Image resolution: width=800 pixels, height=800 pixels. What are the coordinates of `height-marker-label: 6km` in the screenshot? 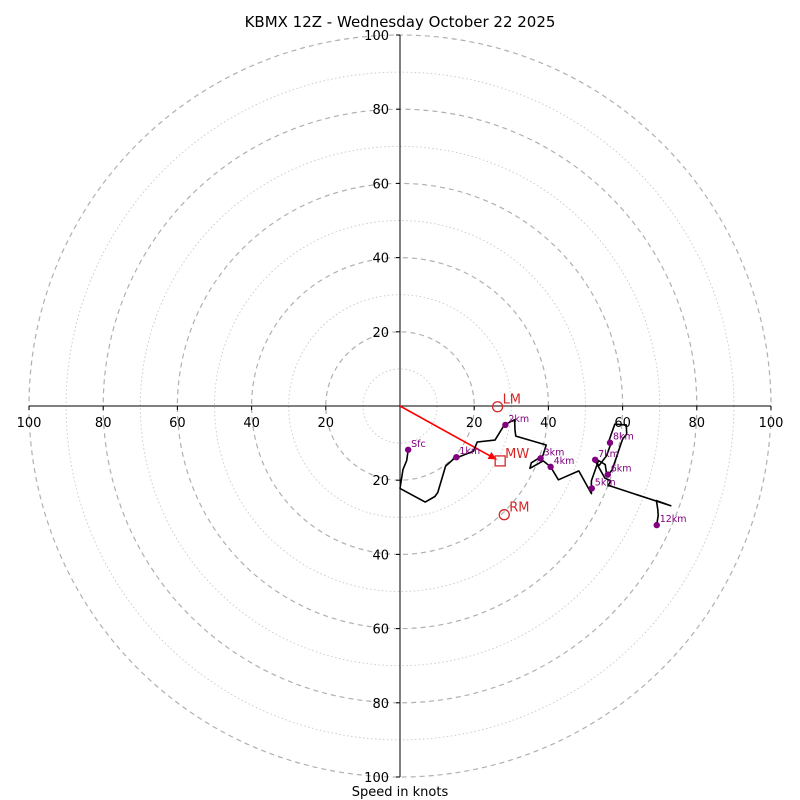 It's located at (621, 469).